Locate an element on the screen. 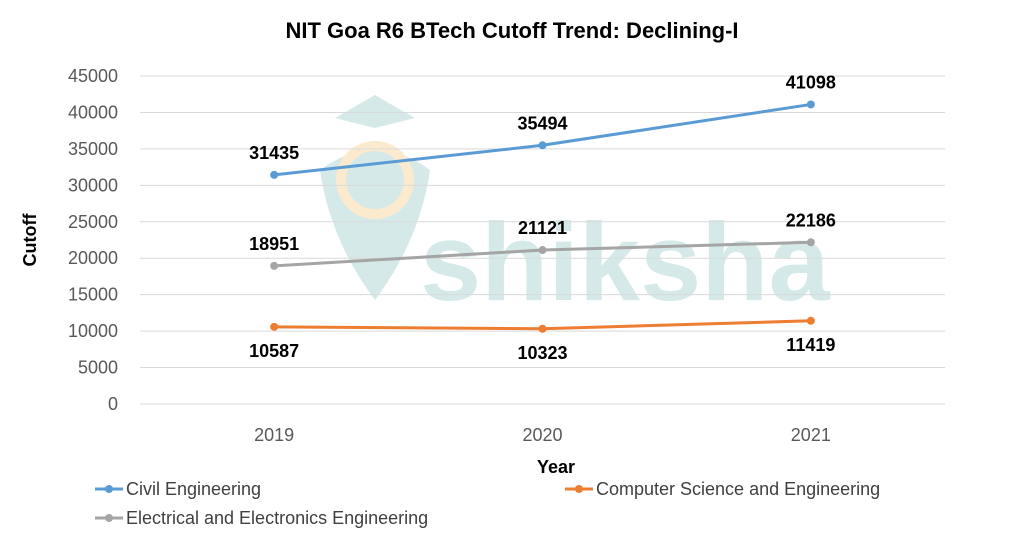  y-tick-label: 10000 is located at coordinates (93, 331).